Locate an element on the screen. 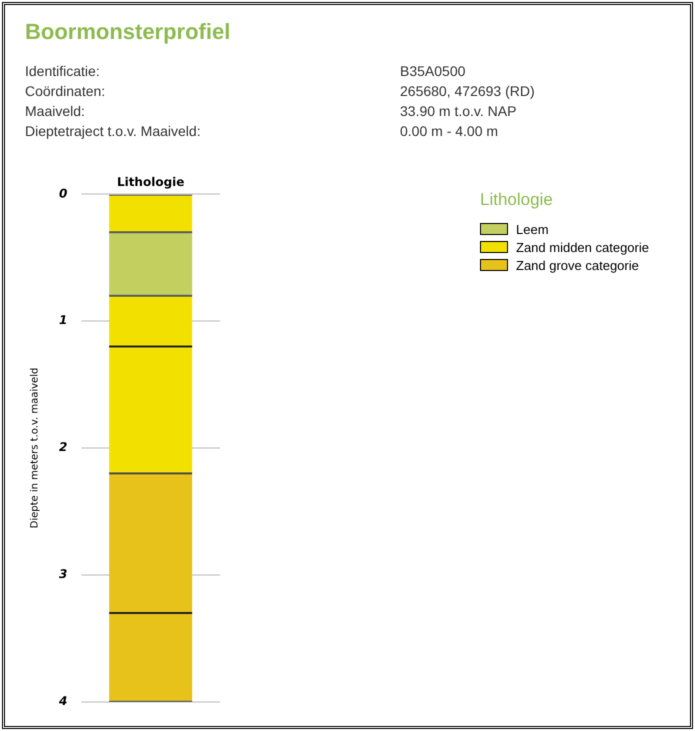 The width and height of the screenshot is (695, 731). legend-title: Lithologie is located at coordinates (517, 200).